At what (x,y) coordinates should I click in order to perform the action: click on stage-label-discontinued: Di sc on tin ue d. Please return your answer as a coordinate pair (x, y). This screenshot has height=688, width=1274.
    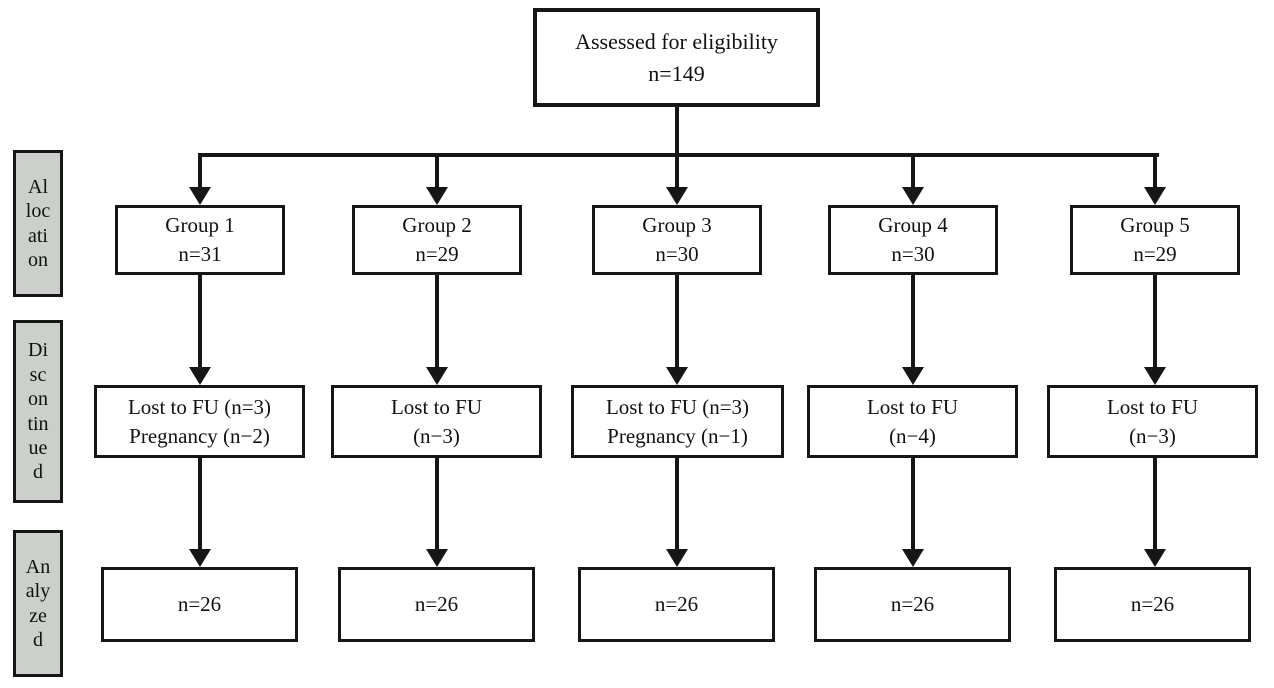
    Looking at the image, I should click on (38, 411).